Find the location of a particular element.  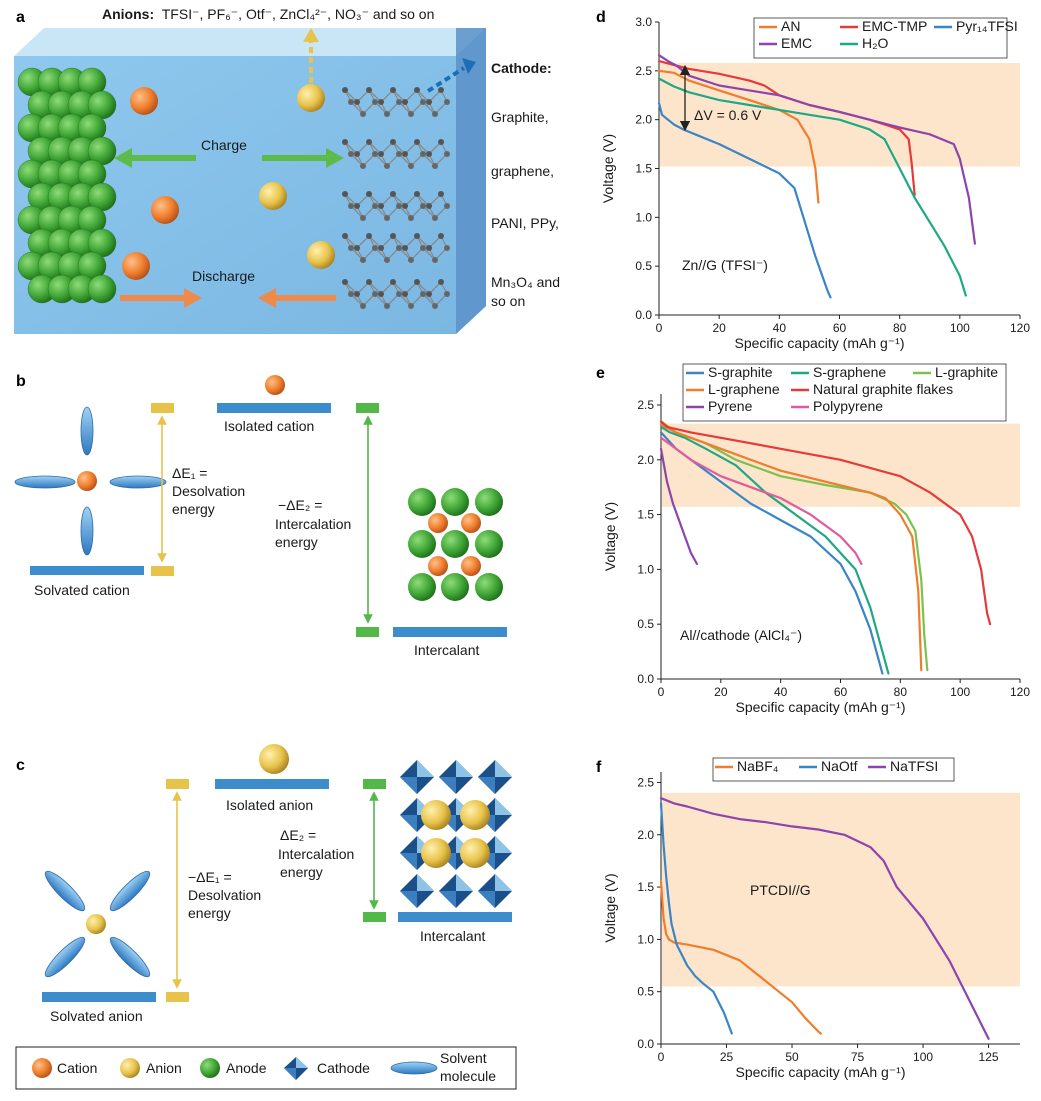

solvated-cation-label: Solvated cation is located at coordinates (82, 590).